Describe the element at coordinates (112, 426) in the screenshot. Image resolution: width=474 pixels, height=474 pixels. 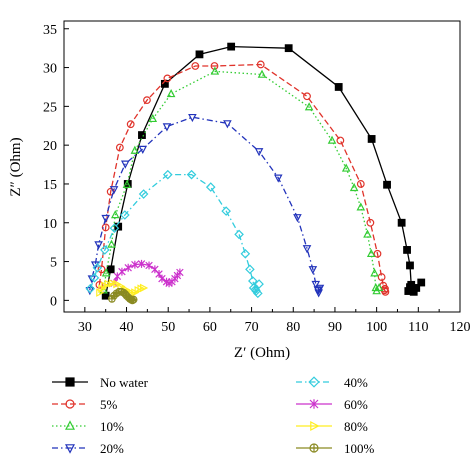
I see `legend-label: 10%` at that location.